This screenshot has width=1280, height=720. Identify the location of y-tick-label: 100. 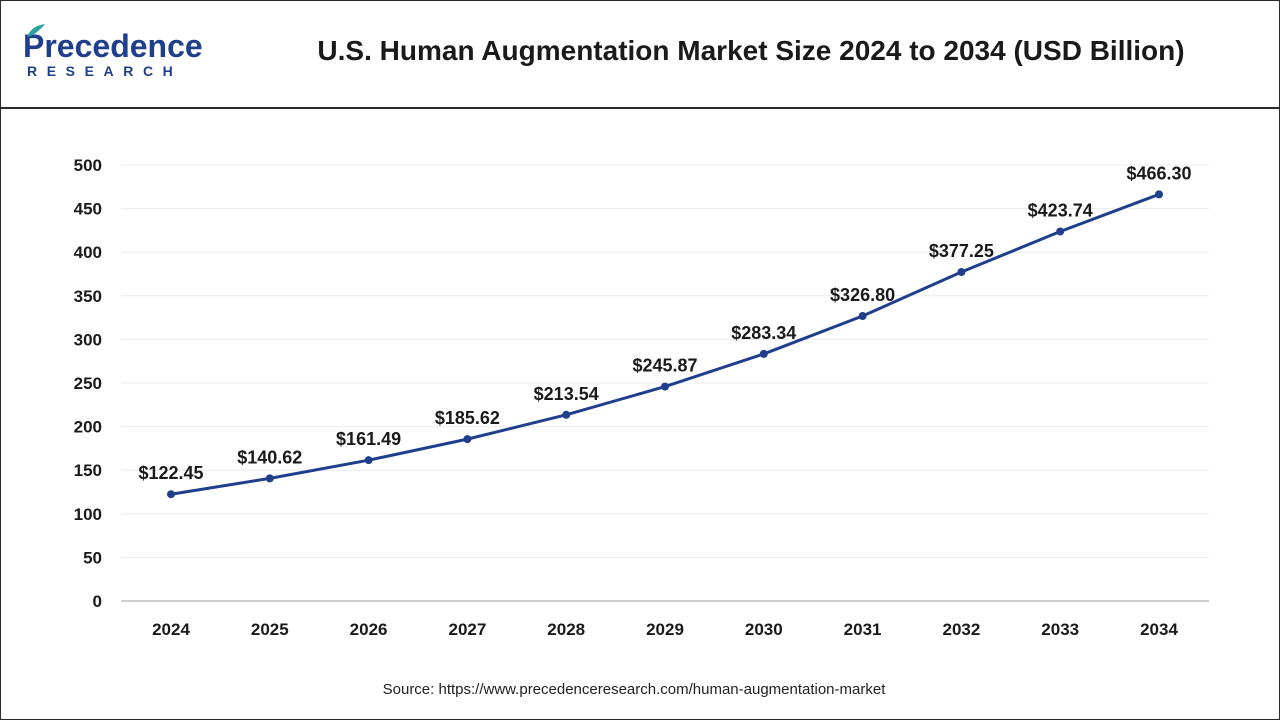
(88, 514).